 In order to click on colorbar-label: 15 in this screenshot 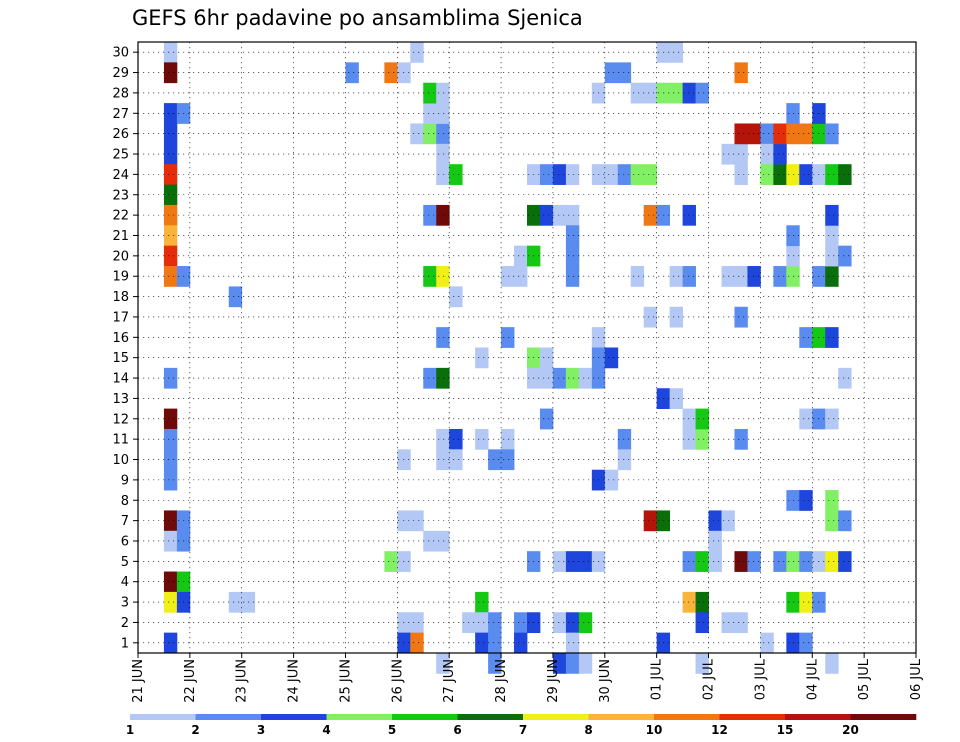, I will do `click(785, 730)`.